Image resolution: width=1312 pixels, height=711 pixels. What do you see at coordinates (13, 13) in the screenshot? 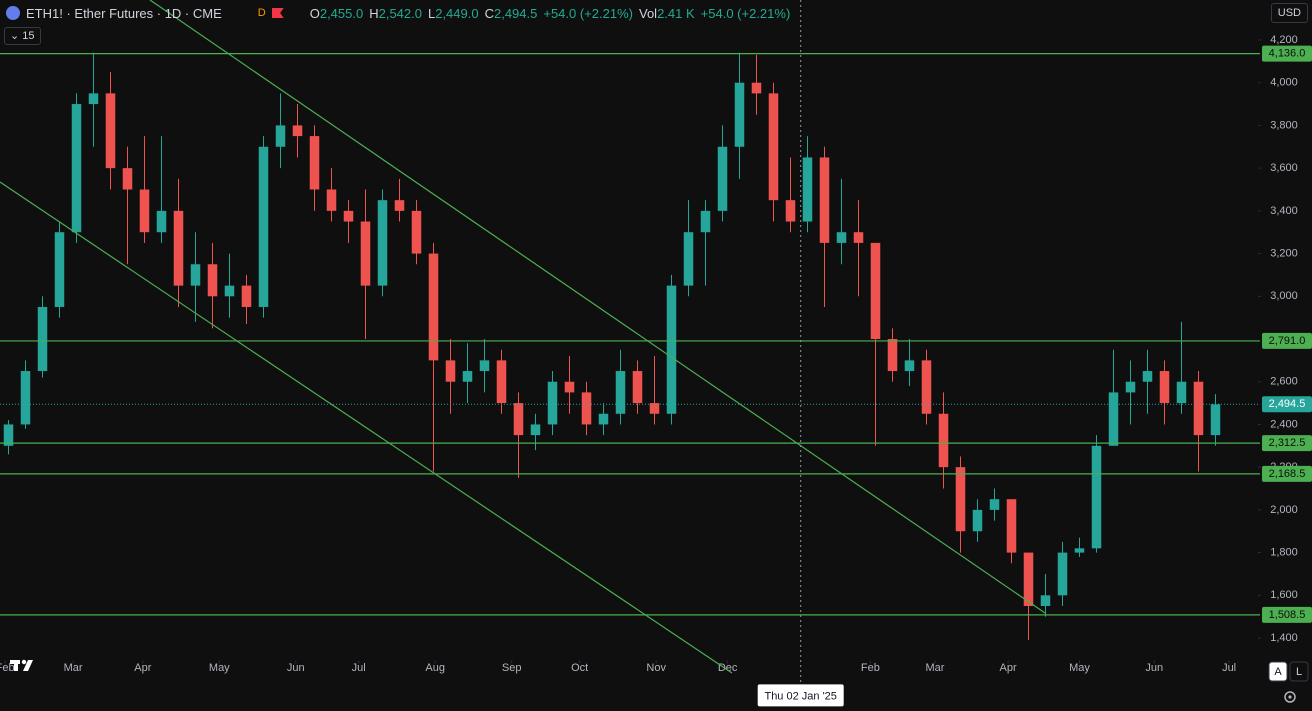
I see `symbol-icon` at bounding box center [13, 13].